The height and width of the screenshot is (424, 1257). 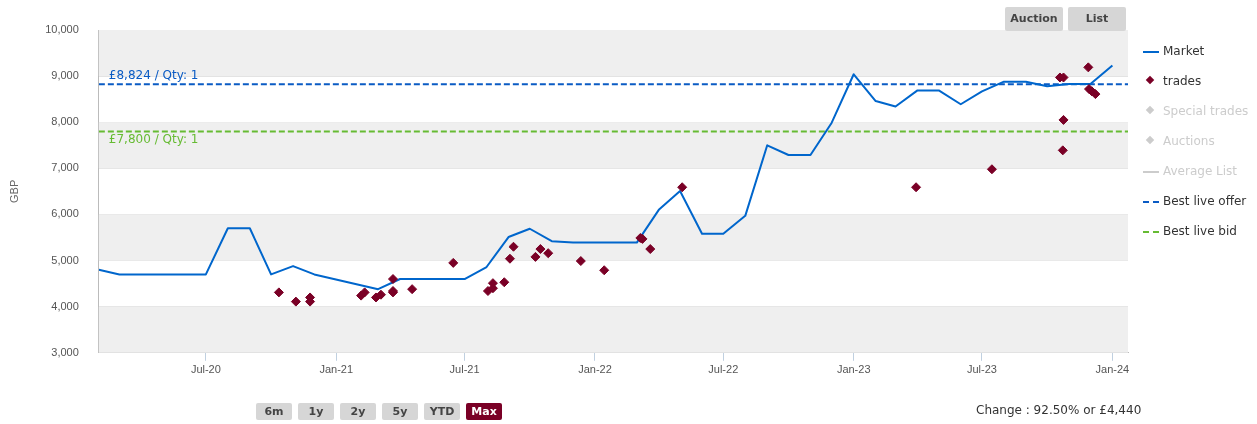 What do you see at coordinates (358, 411) in the screenshot?
I see `text: 2y` at bounding box center [358, 411].